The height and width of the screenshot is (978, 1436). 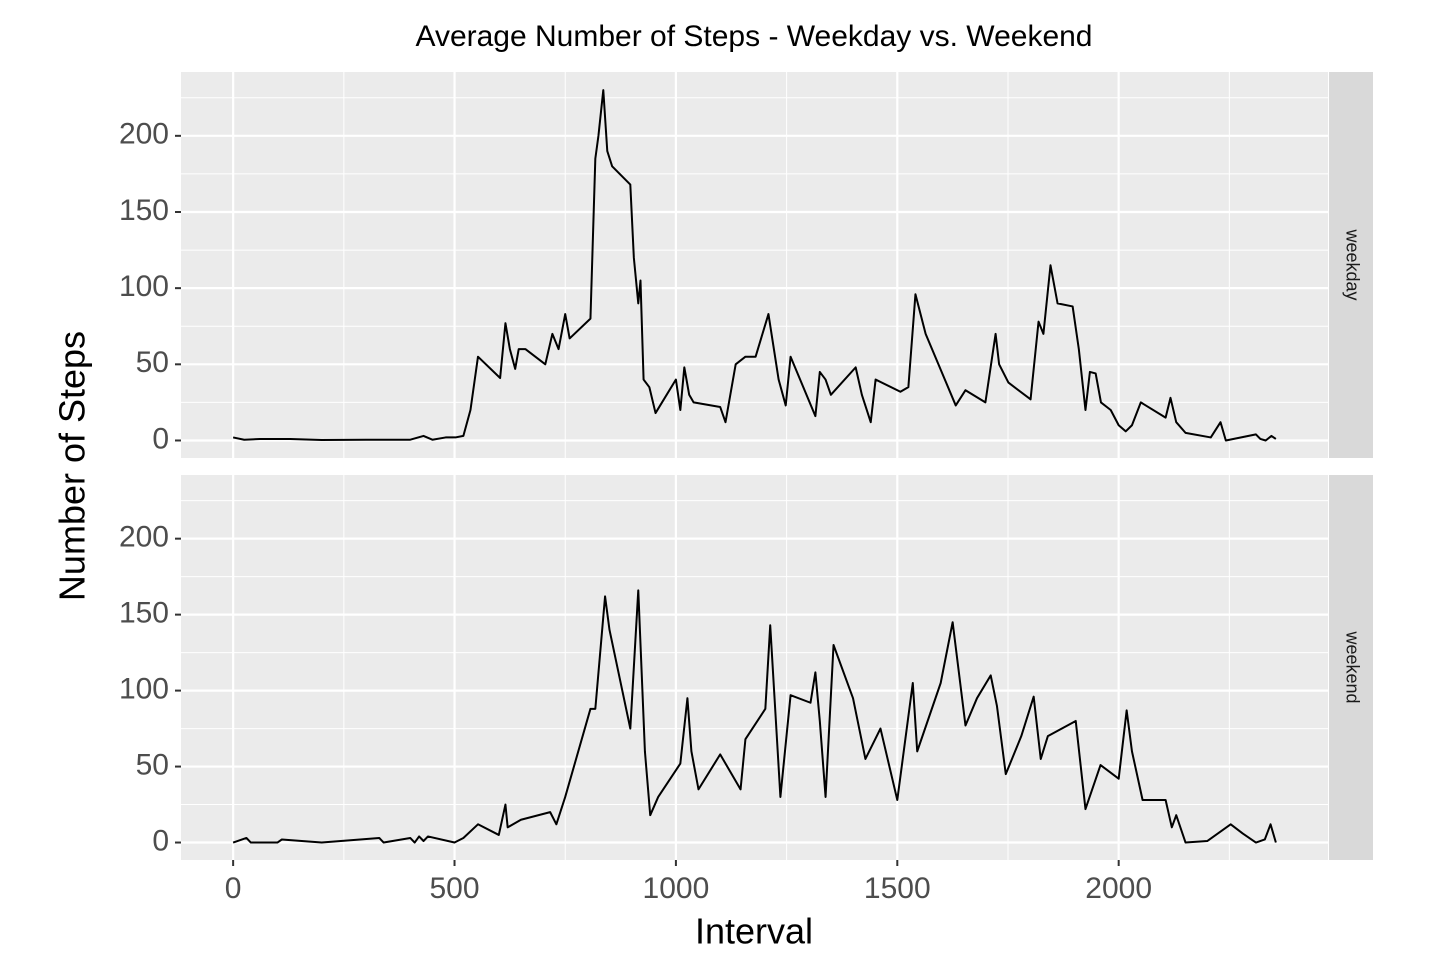 I want to click on strip-label: weekend, so click(x=1352, y=666).